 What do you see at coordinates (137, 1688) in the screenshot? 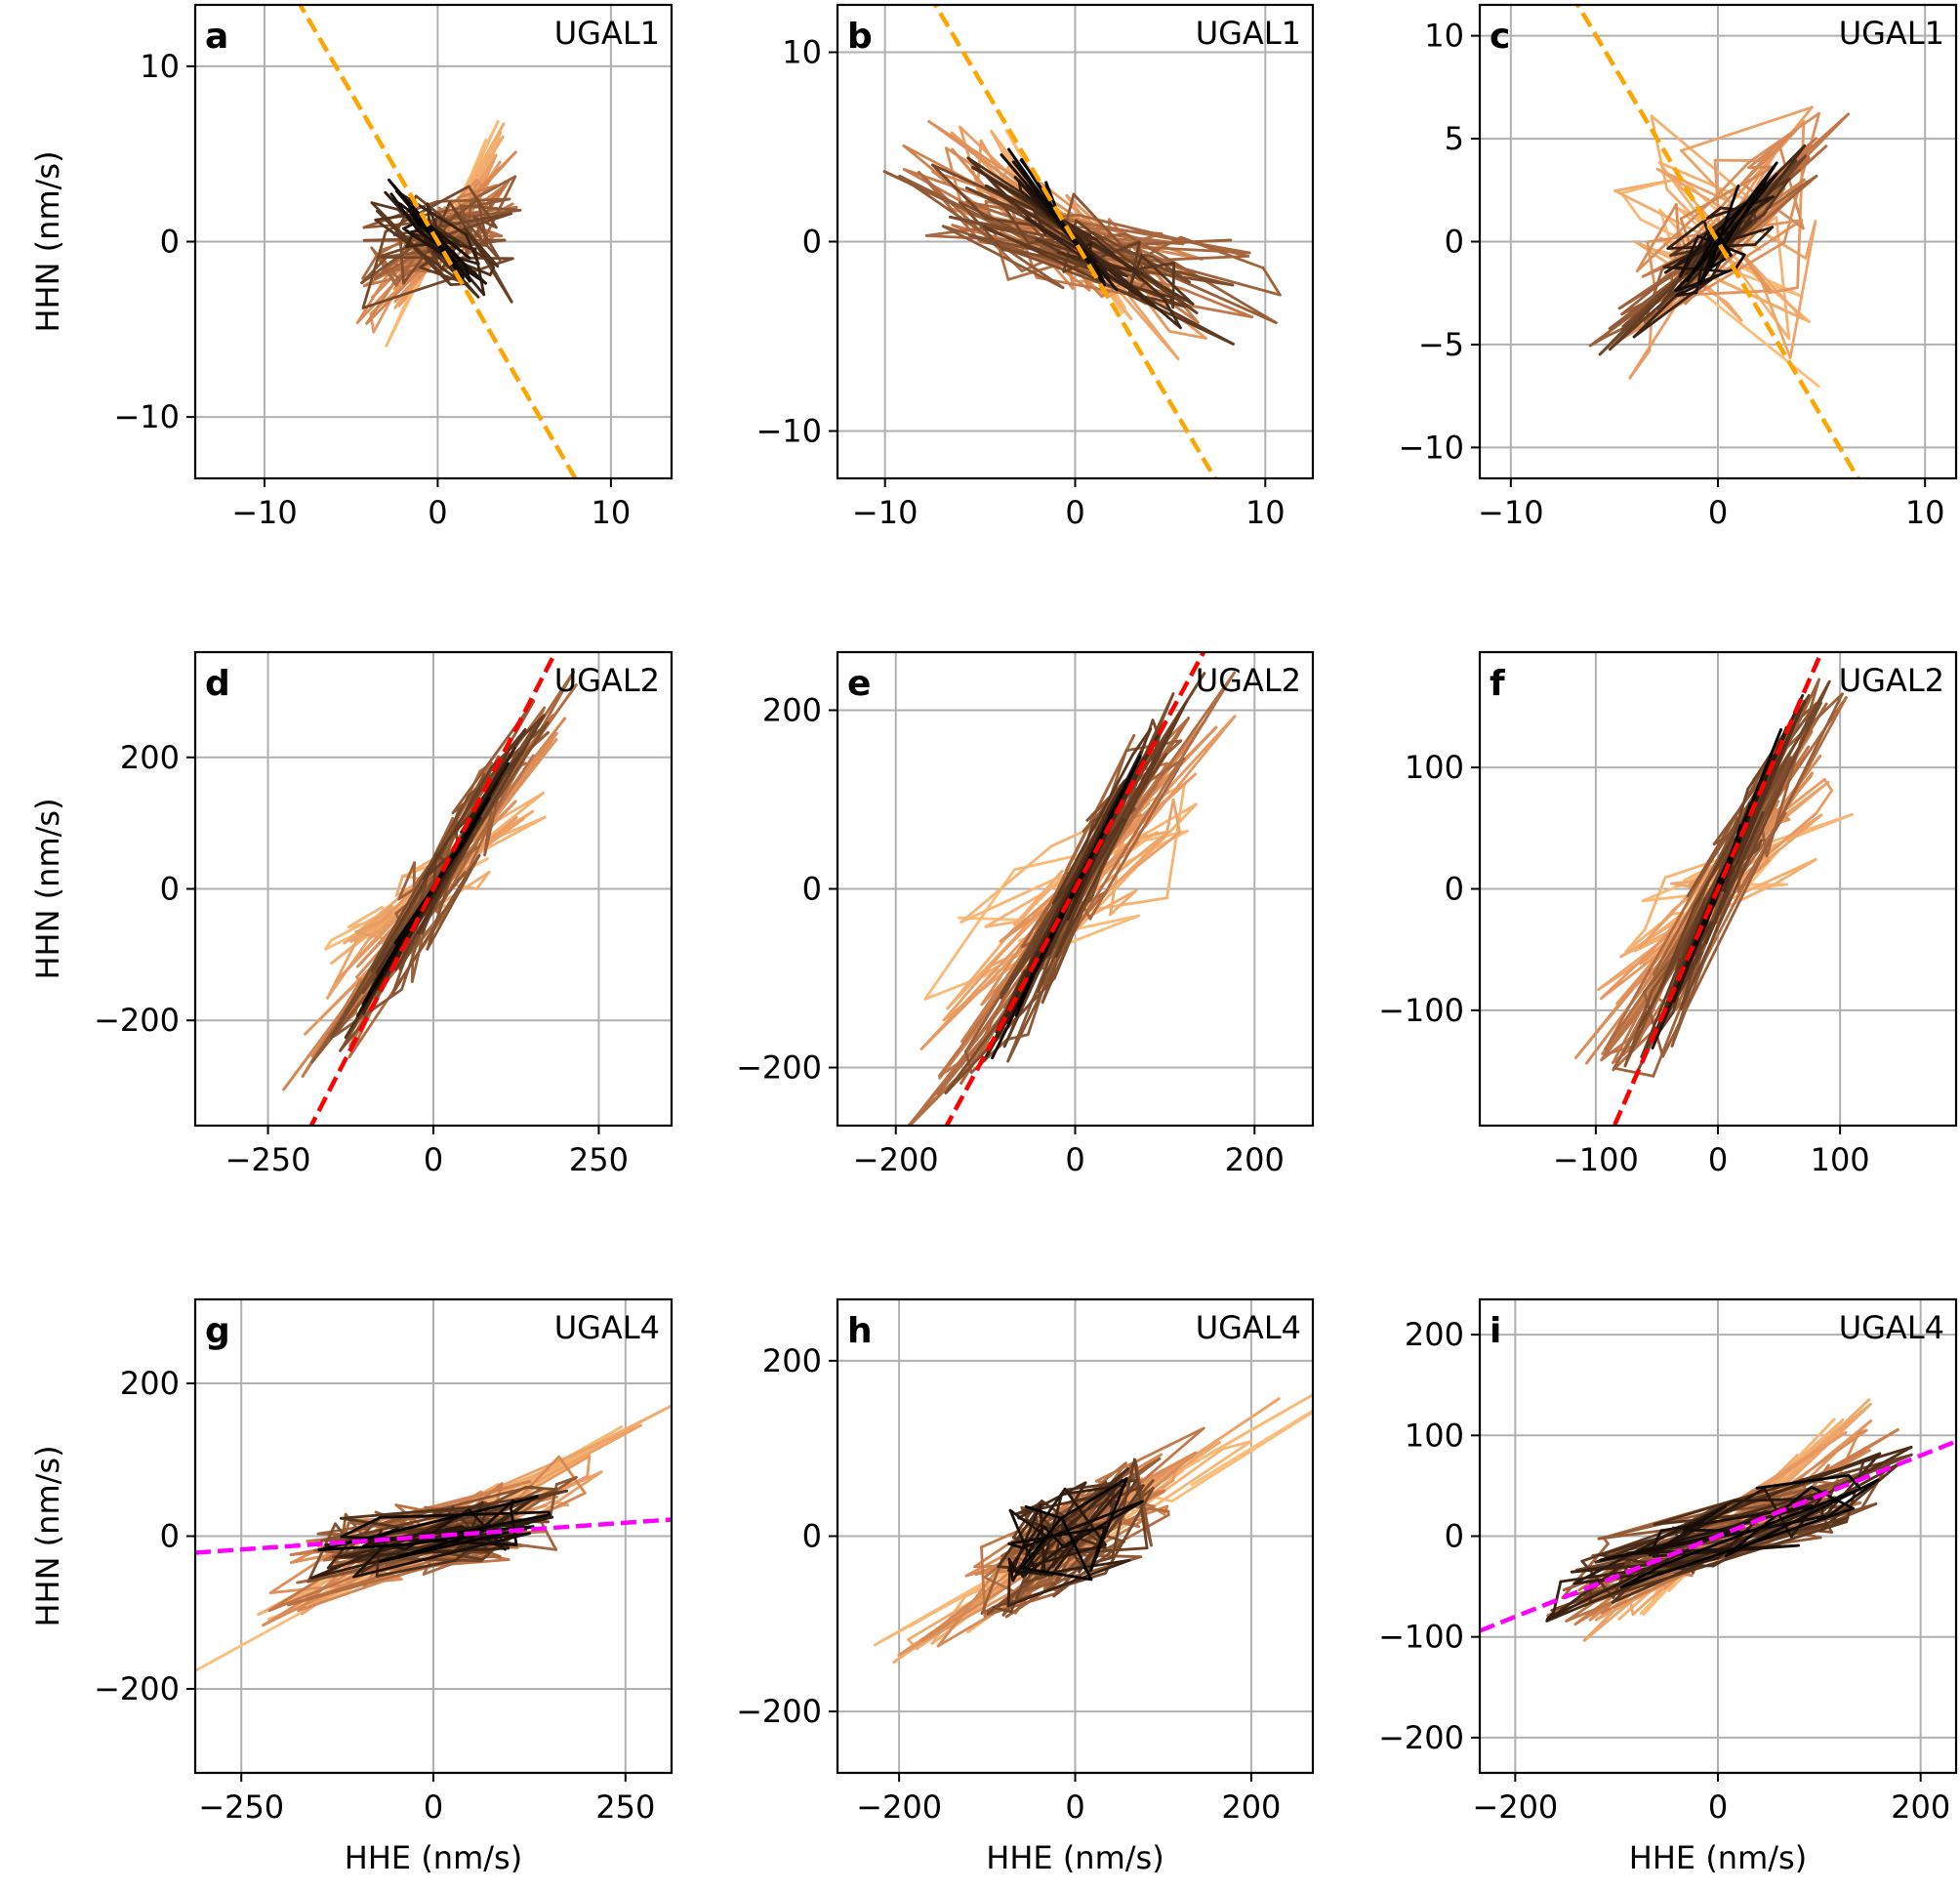
I see `y-tick-label: −200` at bounding box center [137, 1688].